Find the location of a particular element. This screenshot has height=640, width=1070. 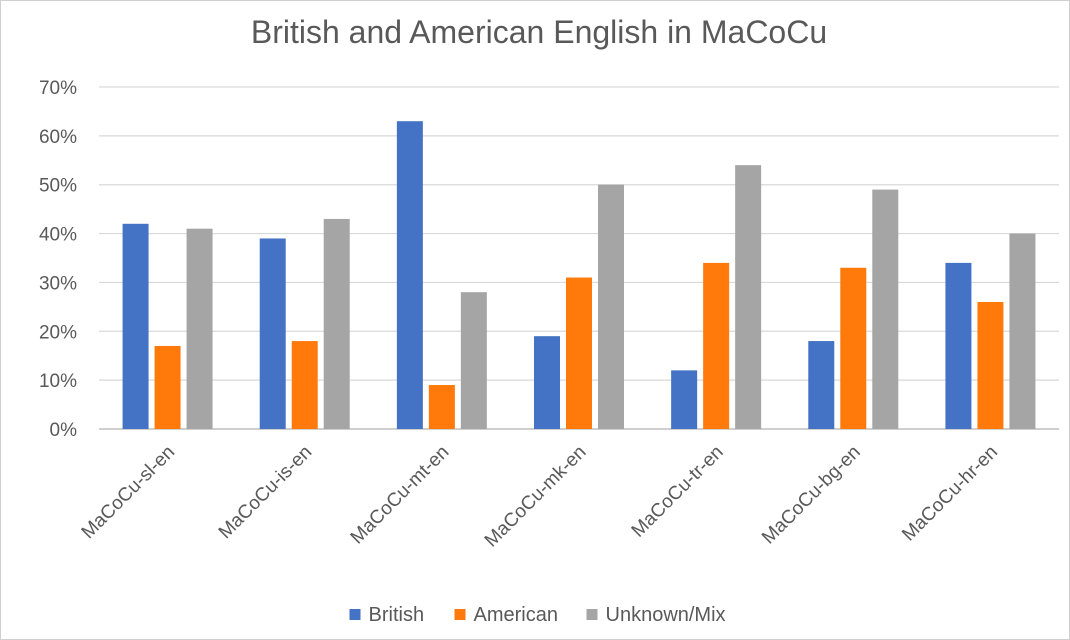

bar-british-macocu-mk-en is located at coordinates (547, 382).